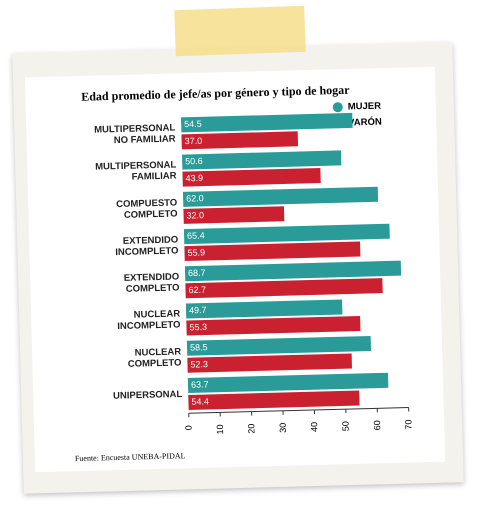 This screenshot has height=530, width=481. What do you see at coordinates (198, 310) in the screenshot?
I see `value-label: 49.7` at bounding box center [198, 310].